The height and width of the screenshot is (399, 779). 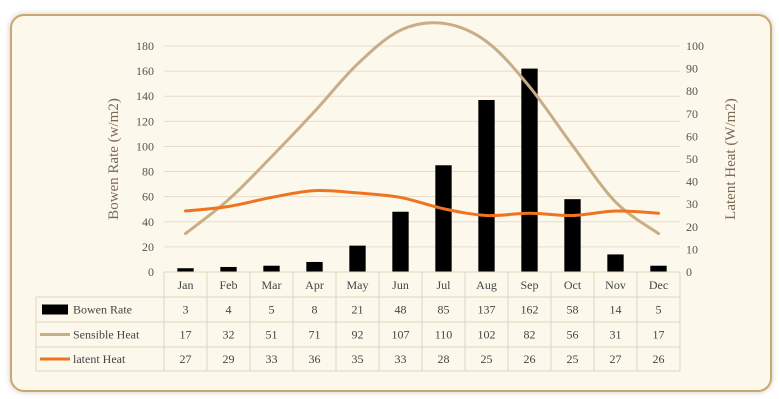 I want to click on table-value: 8, so click(x=315, y=310).